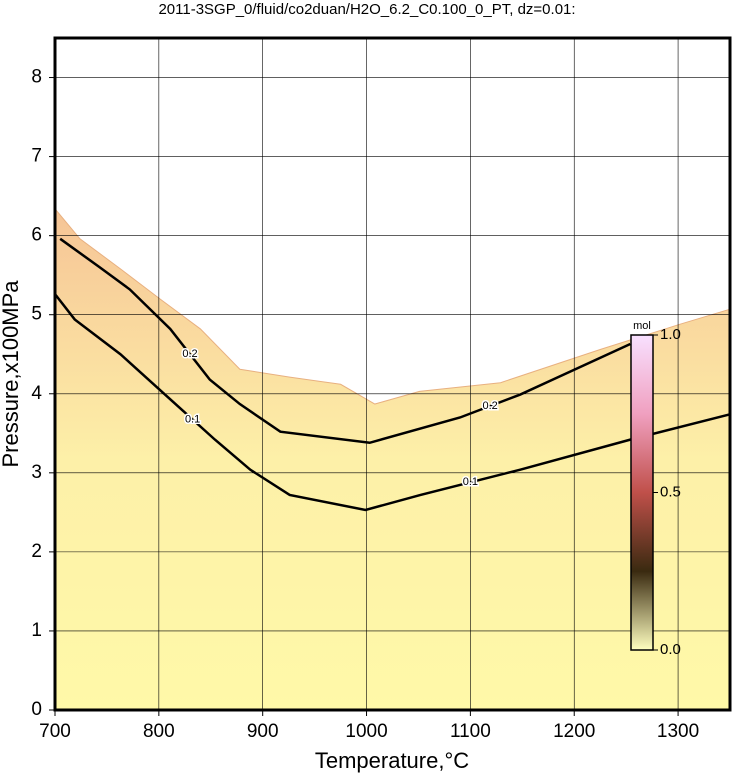  I want to click on y-tick-label: 5, so click(36, 314).